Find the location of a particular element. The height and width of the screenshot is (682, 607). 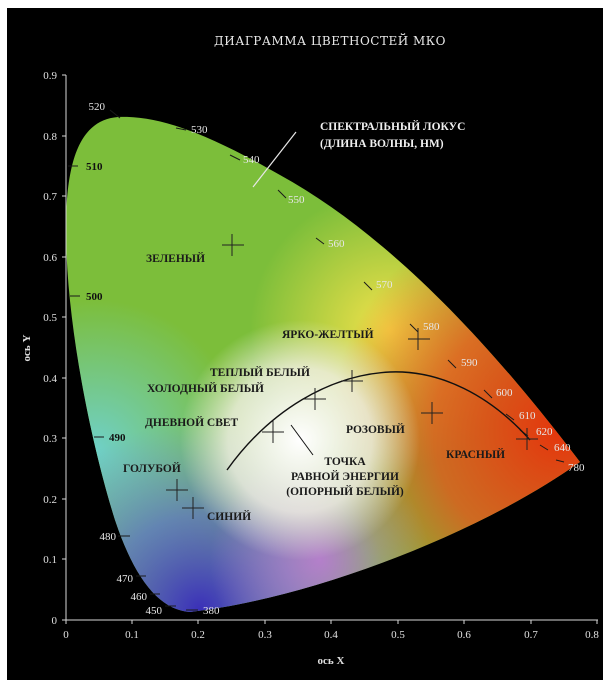

x-tick-label: 0.4 is located at coordinates (331, 635).